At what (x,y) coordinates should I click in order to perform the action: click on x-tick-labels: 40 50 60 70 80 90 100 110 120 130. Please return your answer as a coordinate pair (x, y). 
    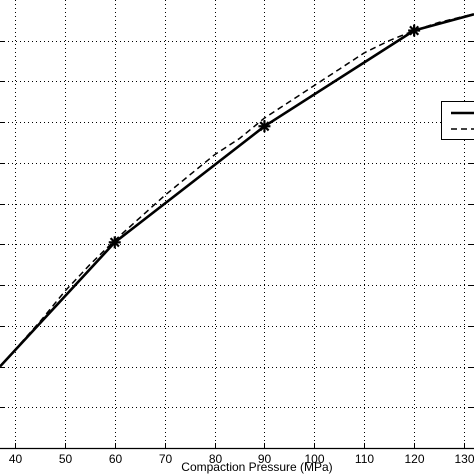
    Looking at the image, I should click on (241, 459).